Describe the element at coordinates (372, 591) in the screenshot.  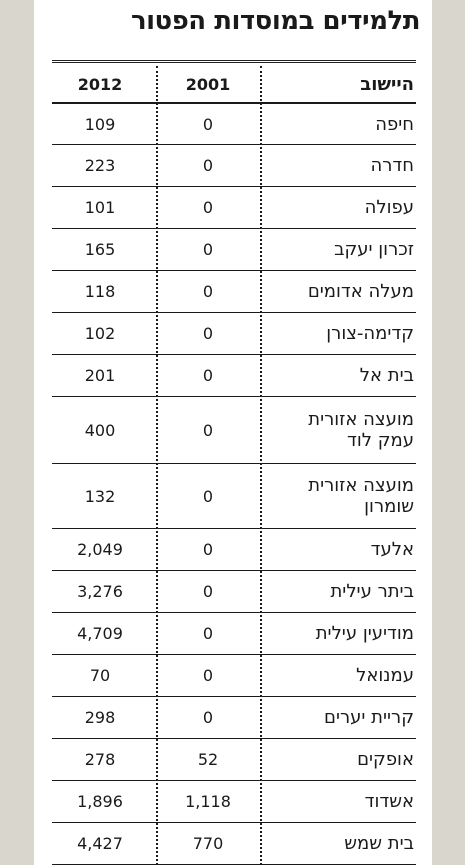
I see `cell-settlement: ביתר עילית` at that location.